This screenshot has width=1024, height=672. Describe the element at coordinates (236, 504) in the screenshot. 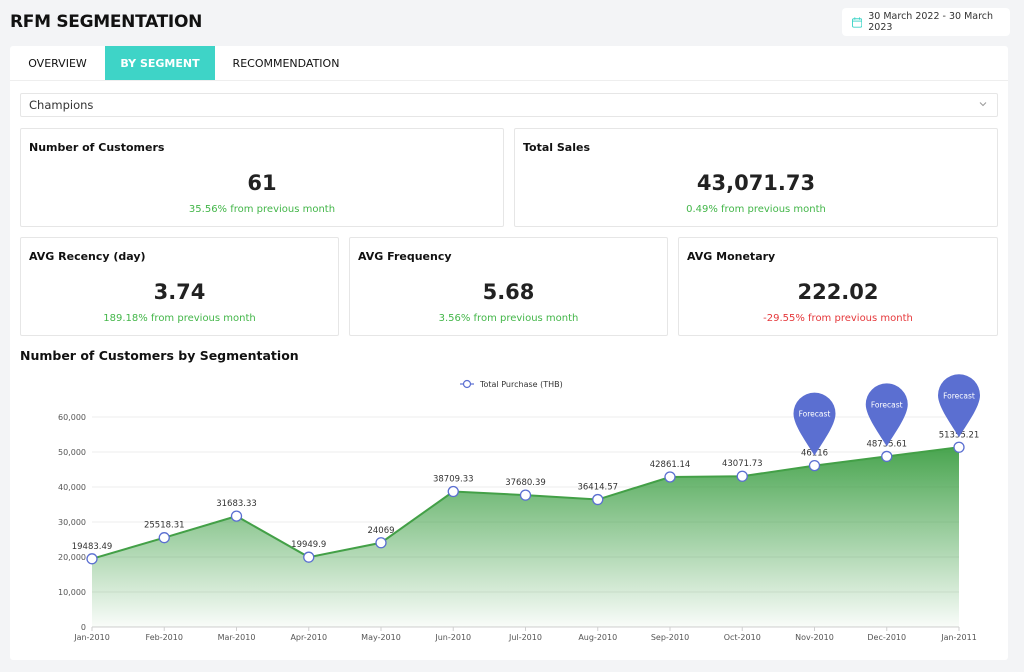

I see `data-label: 31683.33` at that location.